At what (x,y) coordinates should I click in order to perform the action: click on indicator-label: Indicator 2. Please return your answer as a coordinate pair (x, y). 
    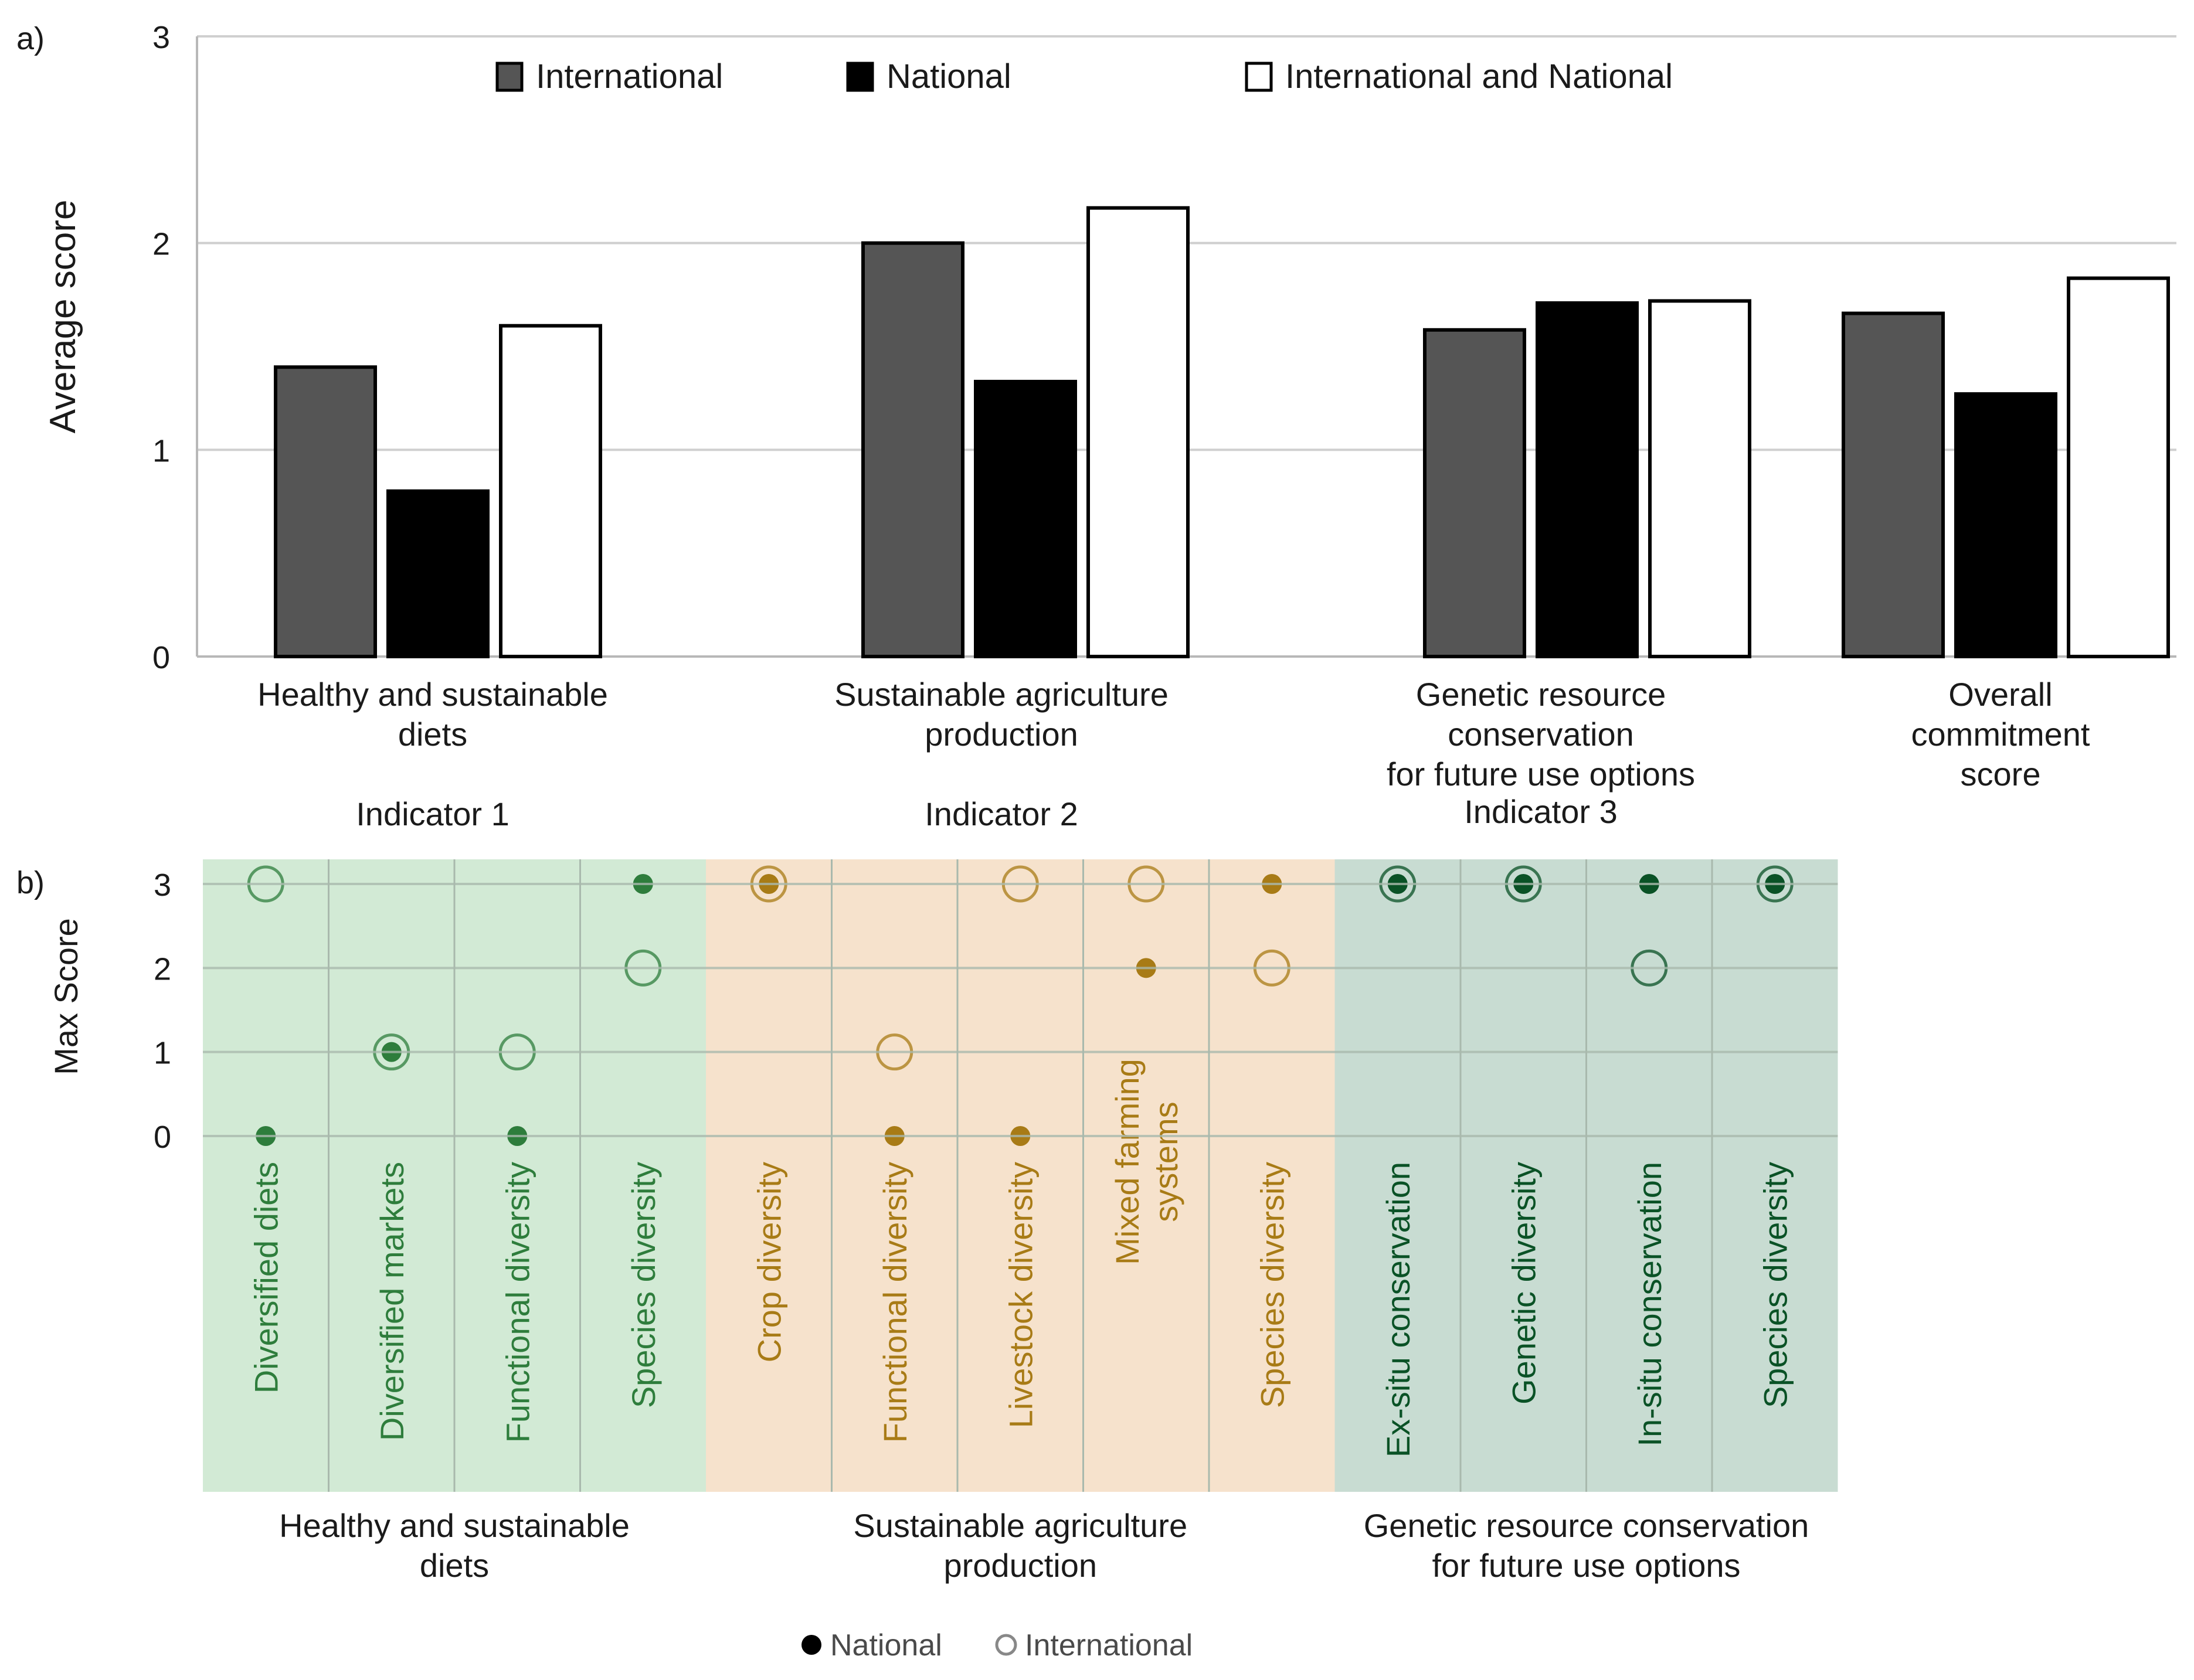
    Looking at the image, I should click on (1001, 813).